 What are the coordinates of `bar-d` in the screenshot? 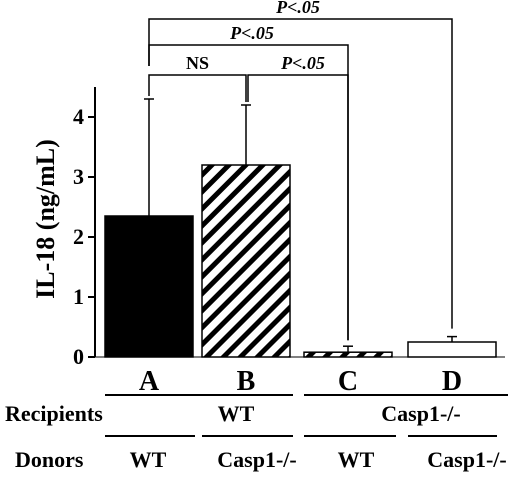 It's located at (452, 349).